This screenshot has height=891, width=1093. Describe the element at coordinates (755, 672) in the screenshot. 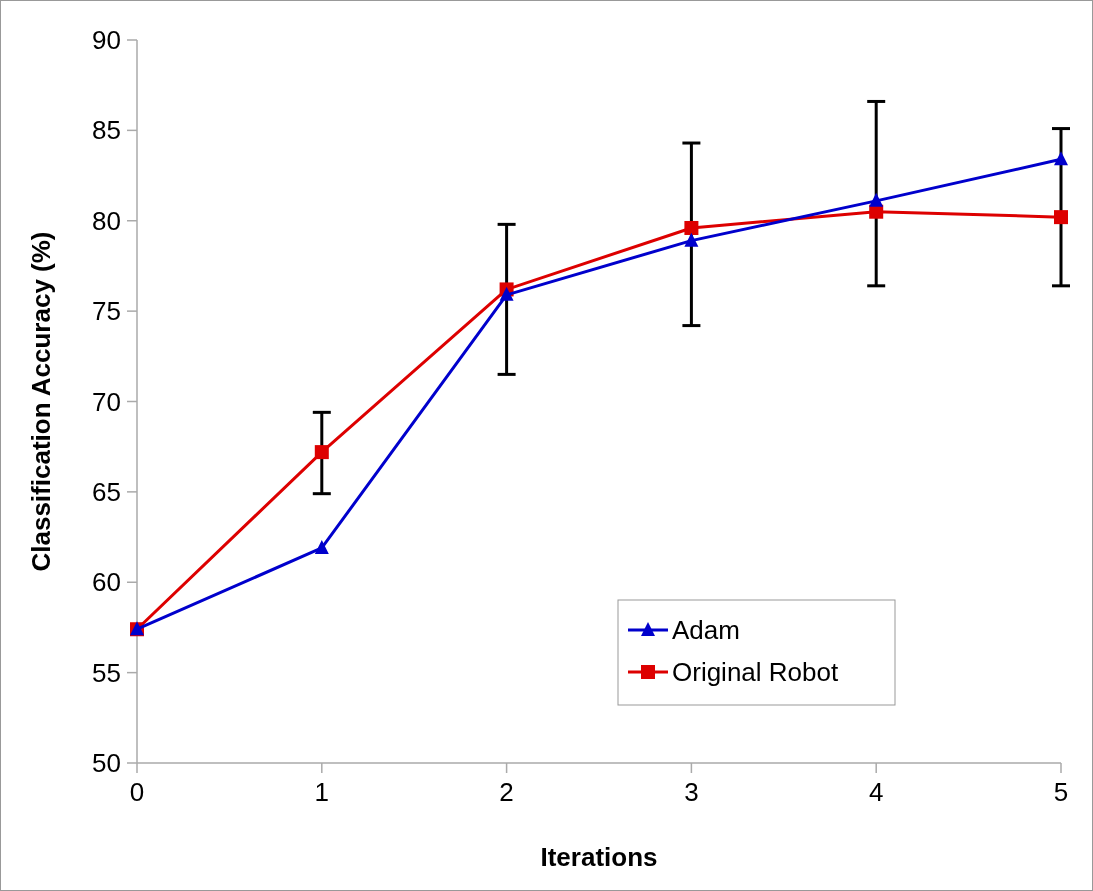

I see `legend-label: Original Robot` at that location.